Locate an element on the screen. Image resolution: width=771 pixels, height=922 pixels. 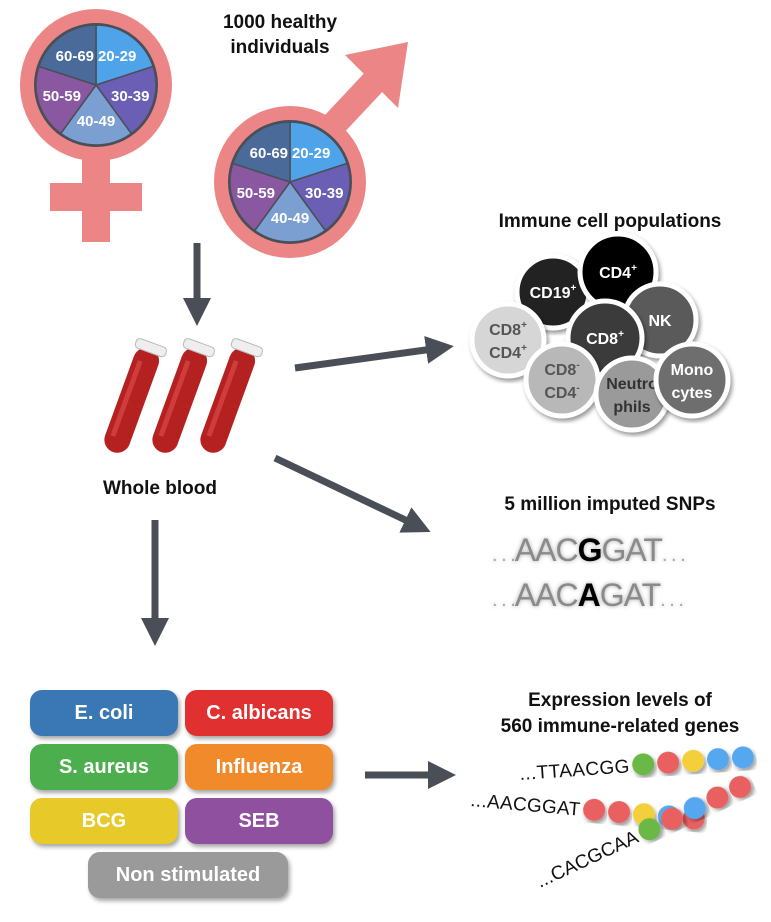
snps-title: 5 million imputed SNPs is located at coordinates (610, 504).